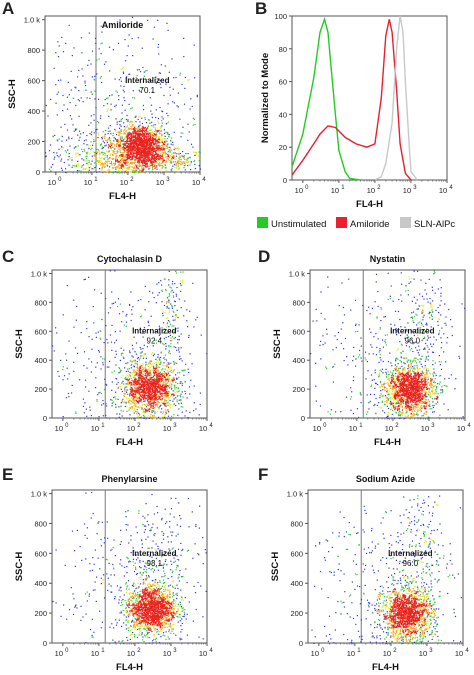 The height and width of the screenshot is (675, 474). Describe the element at coordinates (370, 224) in the screenshot. I see `legend-label: Amiloride` at that location.